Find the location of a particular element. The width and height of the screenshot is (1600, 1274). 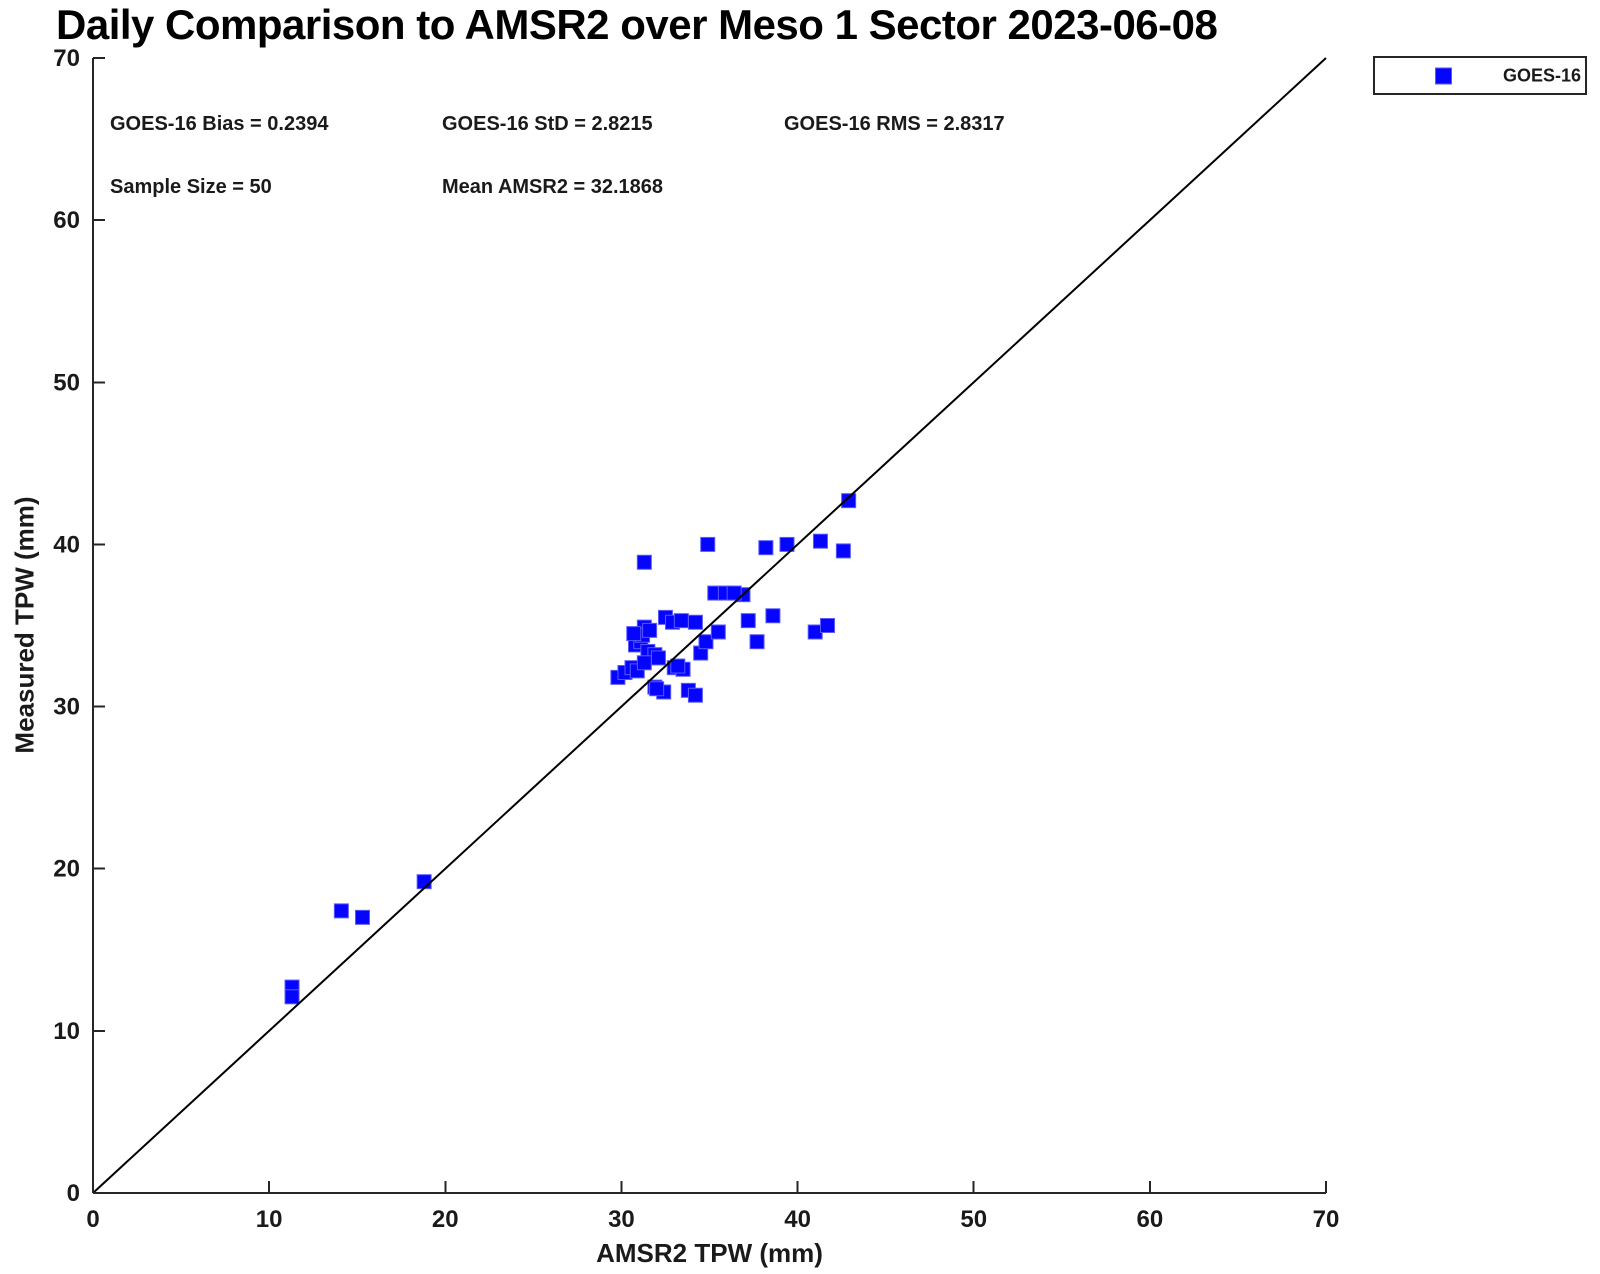

x-tick-label: 70 is located at coordinates (1326, 1219).